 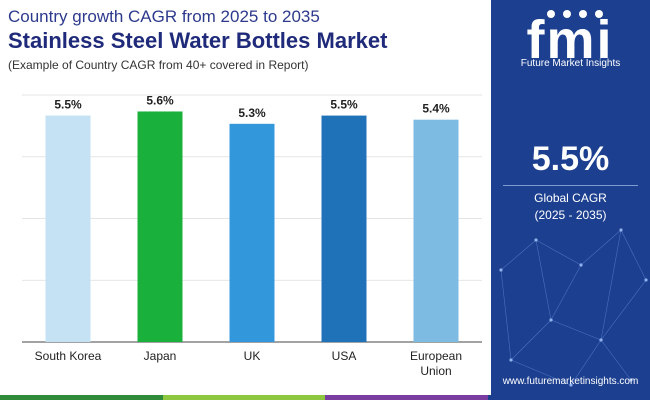 I want to click on global-cagr-label: Global CAGR, so click(x=570, y=198).